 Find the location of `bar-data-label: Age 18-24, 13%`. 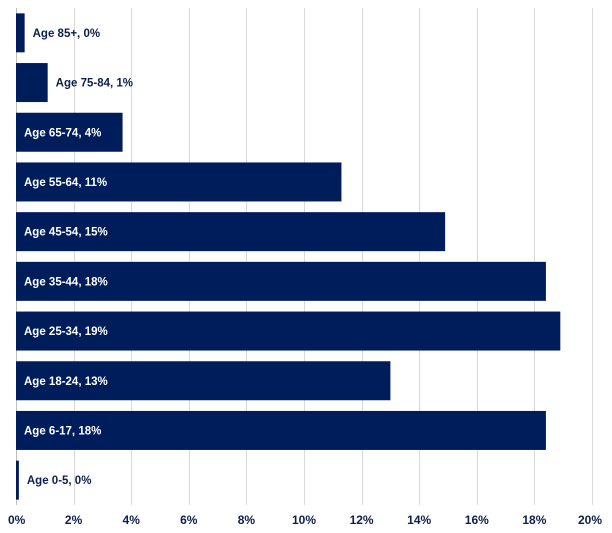

bar-data-label: Age 18-24, 13% is located at coordinates (66, 382).